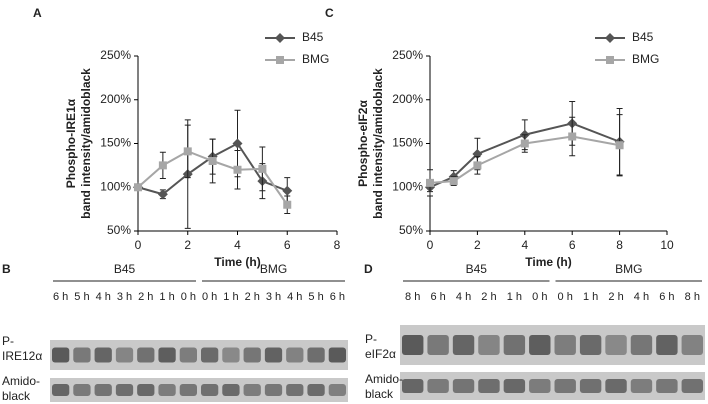 This screenshot has width=708, height=404. Describe the element at coordinates (86, 143) in the screenshot. I see `y-axis-label: band intensity/amidoblack` at that location.